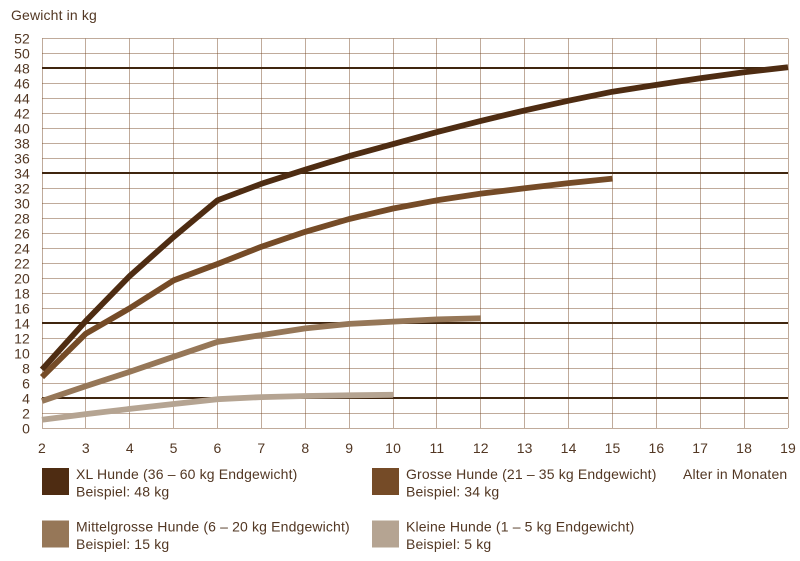  What do you see at coordinates (531, 474) in the screenshot?
I see `svg-text:Grosse Hunde (21 – 35 kg Endge: Grosse Hunde (21 – 35 kg Endgewicht)` at bounding box center [531, 474].